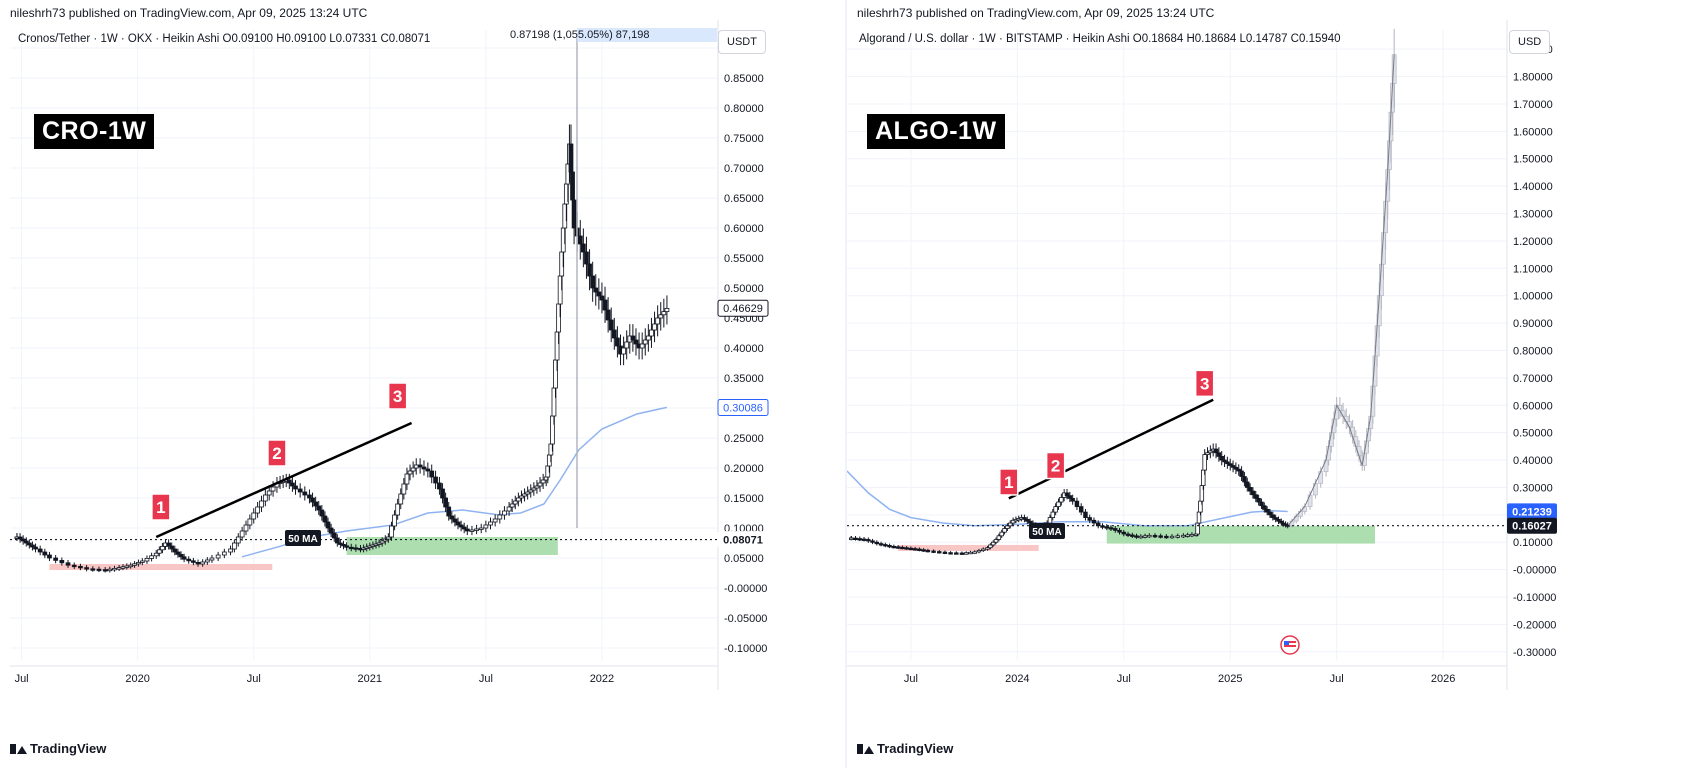 The height and width of the screenshot is (768, 1694). What do you see at coordinates (744, 229) in the screenshot?
I see `y-tick-label: 0.60000` at bounding box center [744, 229].